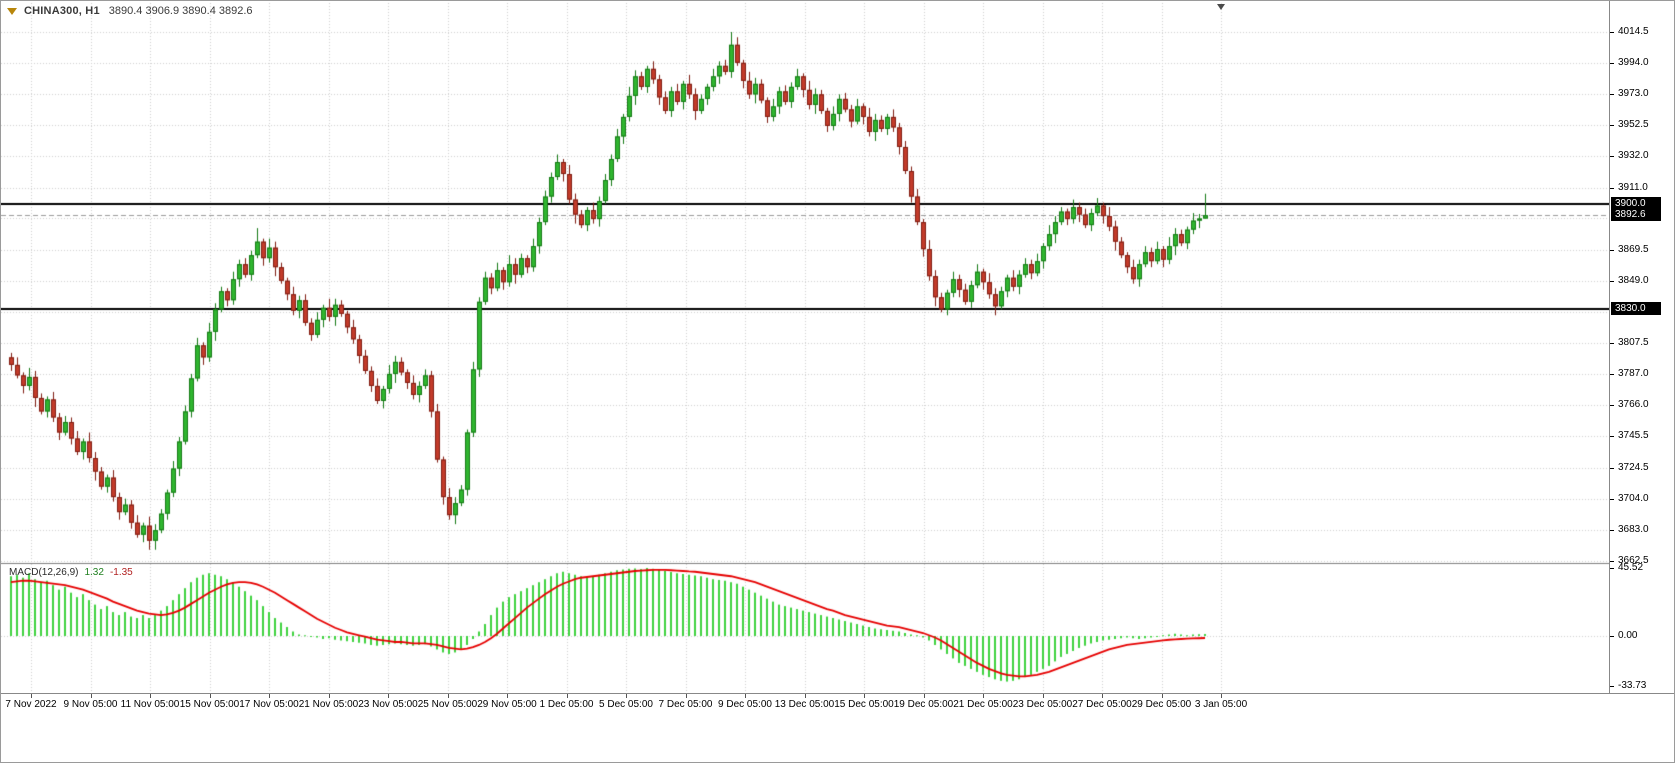 The image size is (1675, 763). I want to click on time-axis-label: 19 Dec 05:00, so click(923, 704).